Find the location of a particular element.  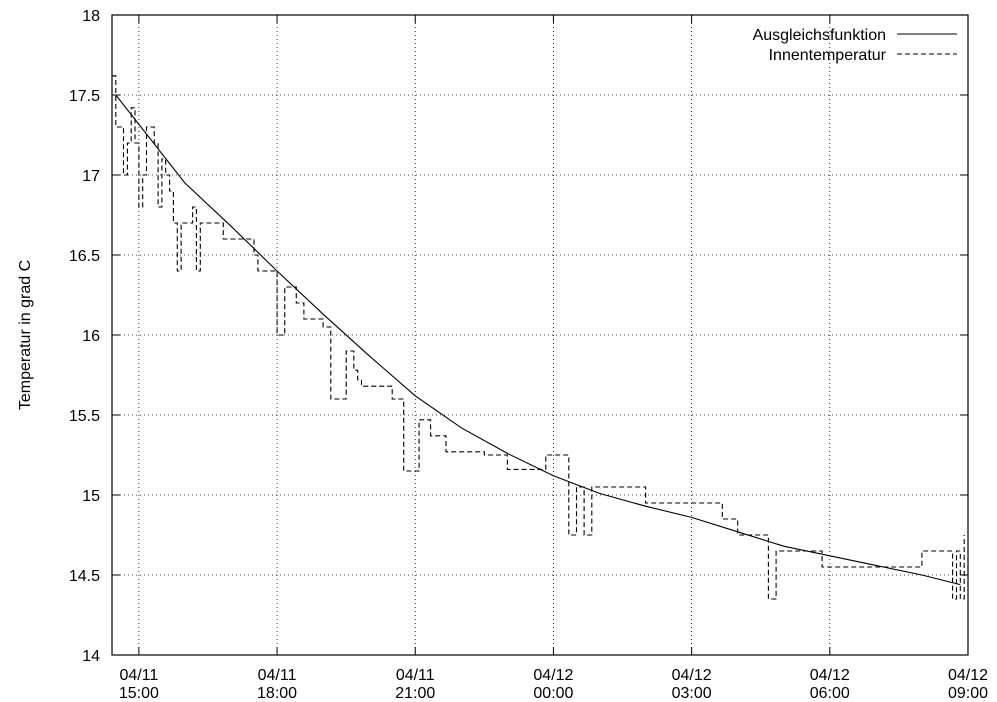

x-tick-label: 04/11 21:00 is located at coordinates (415, 684).